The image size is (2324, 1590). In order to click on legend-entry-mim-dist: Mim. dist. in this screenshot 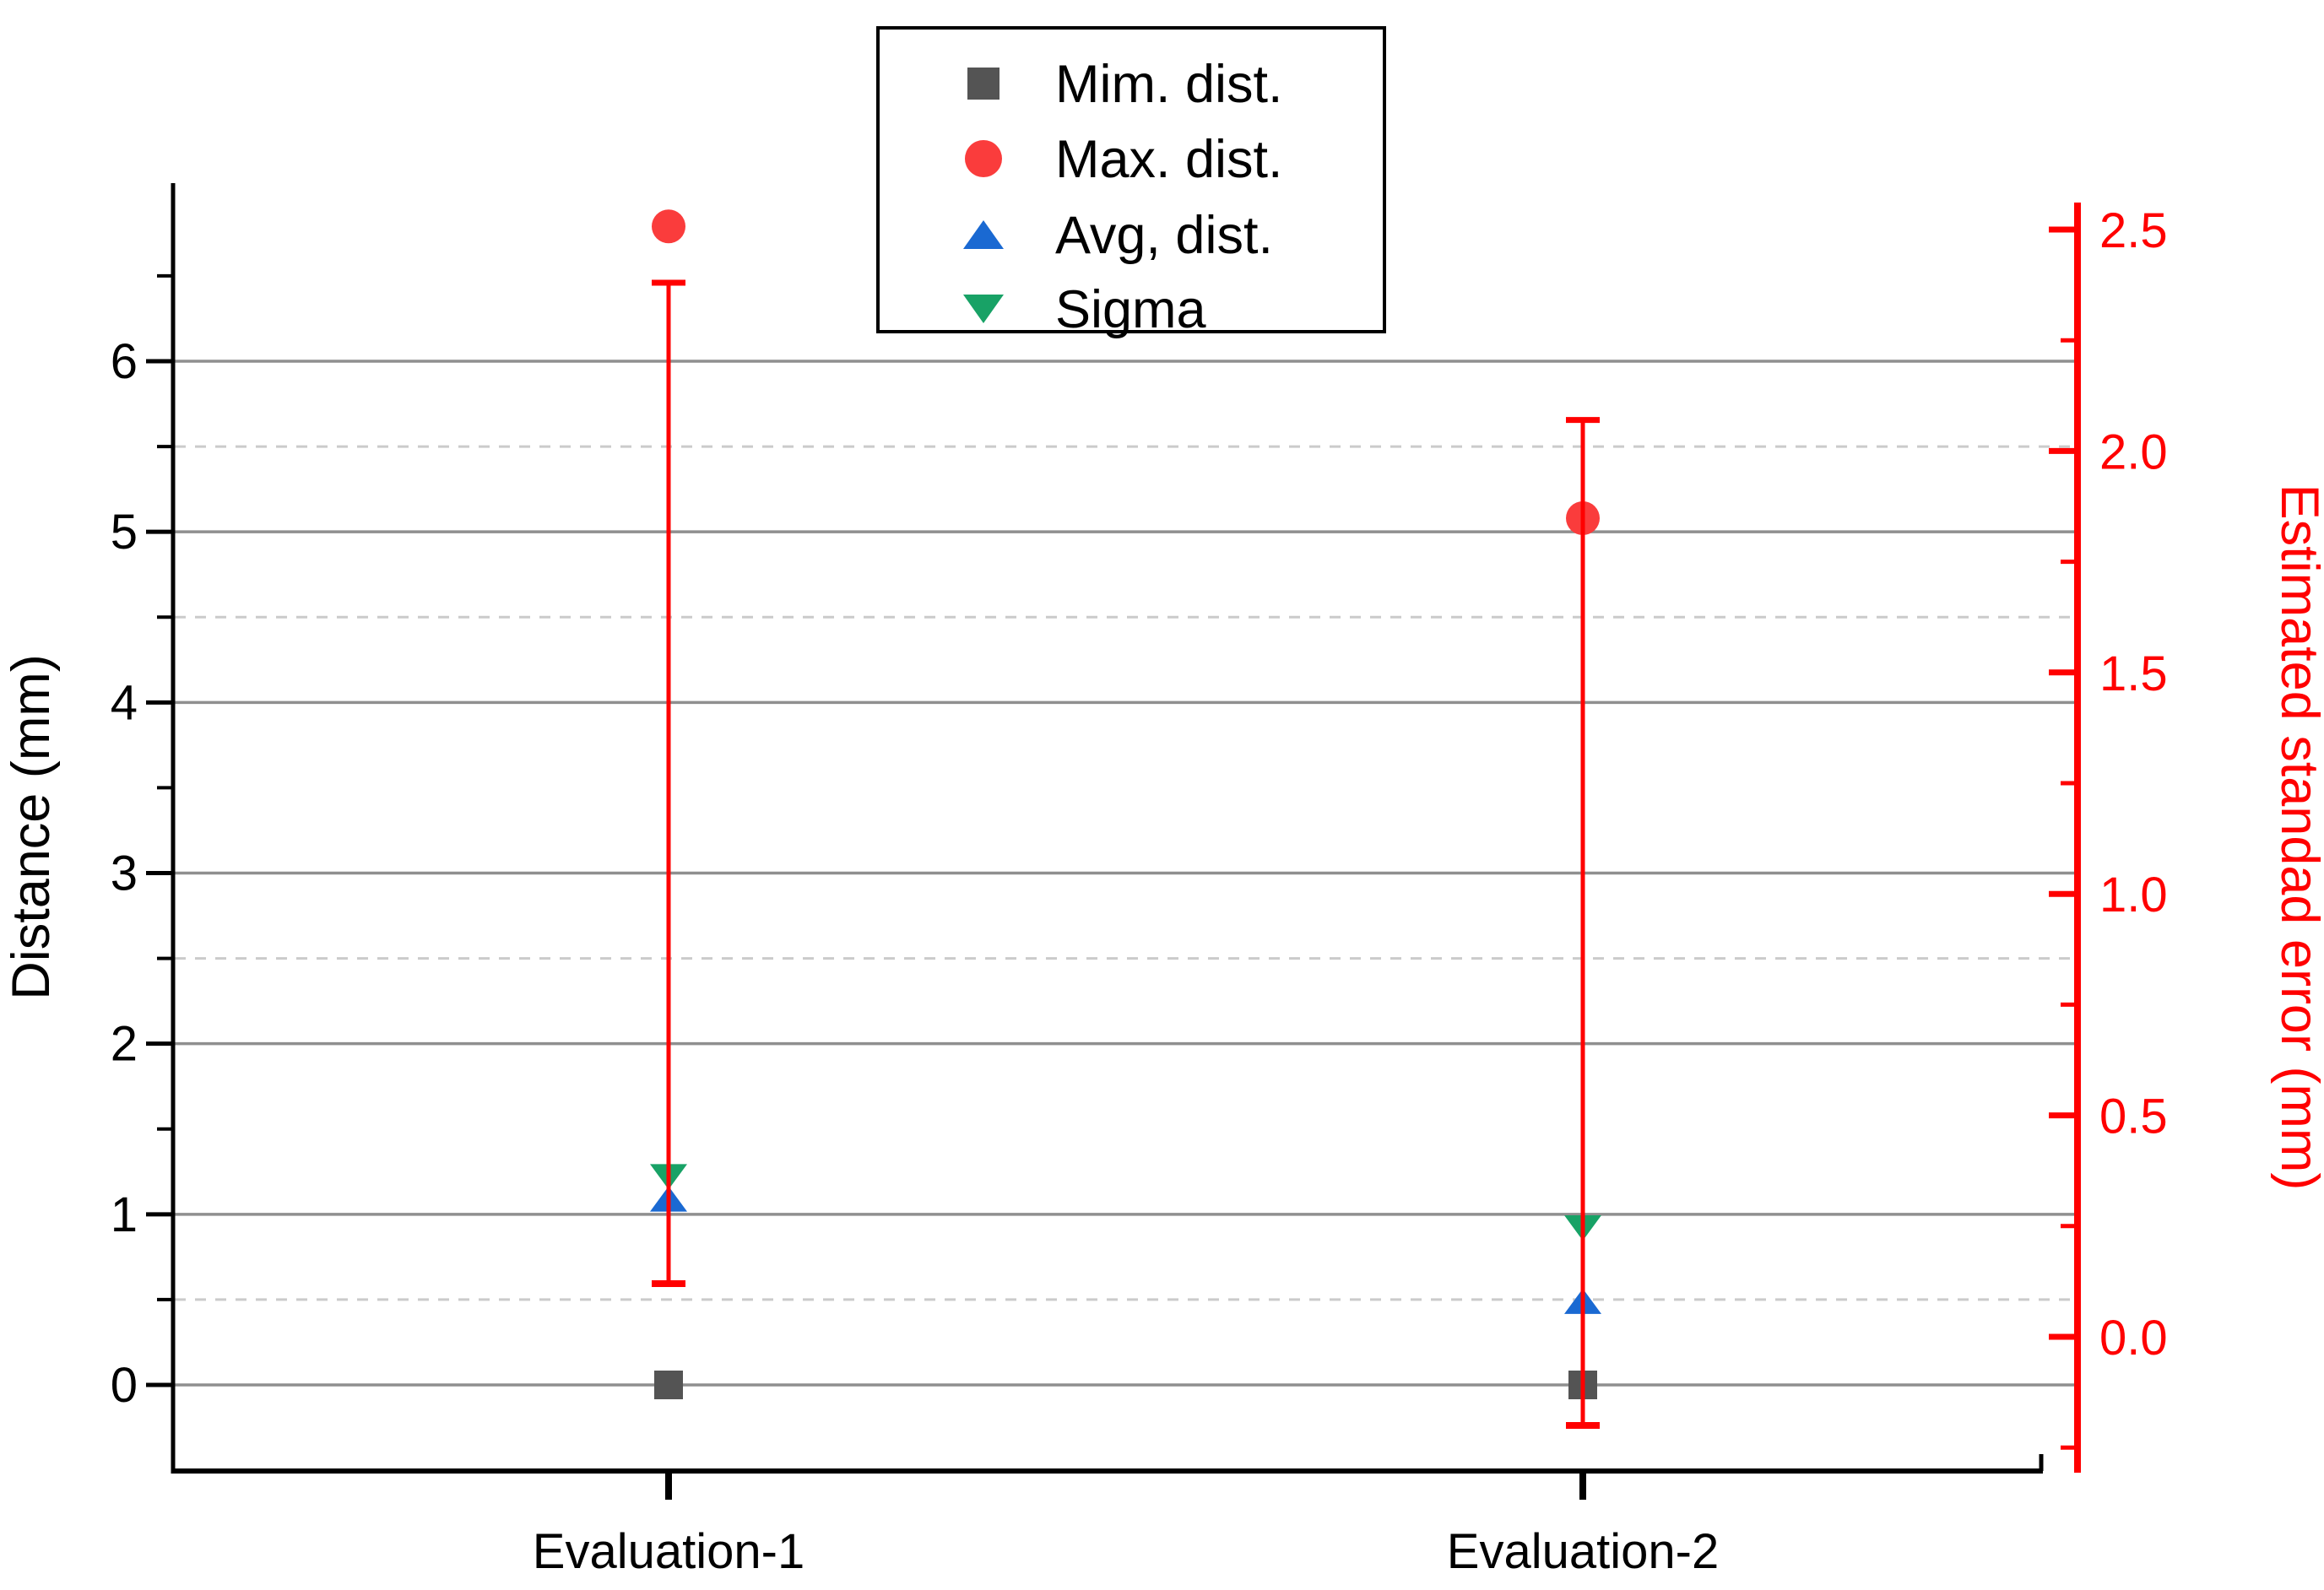, I will do `click(1125, 84)`.